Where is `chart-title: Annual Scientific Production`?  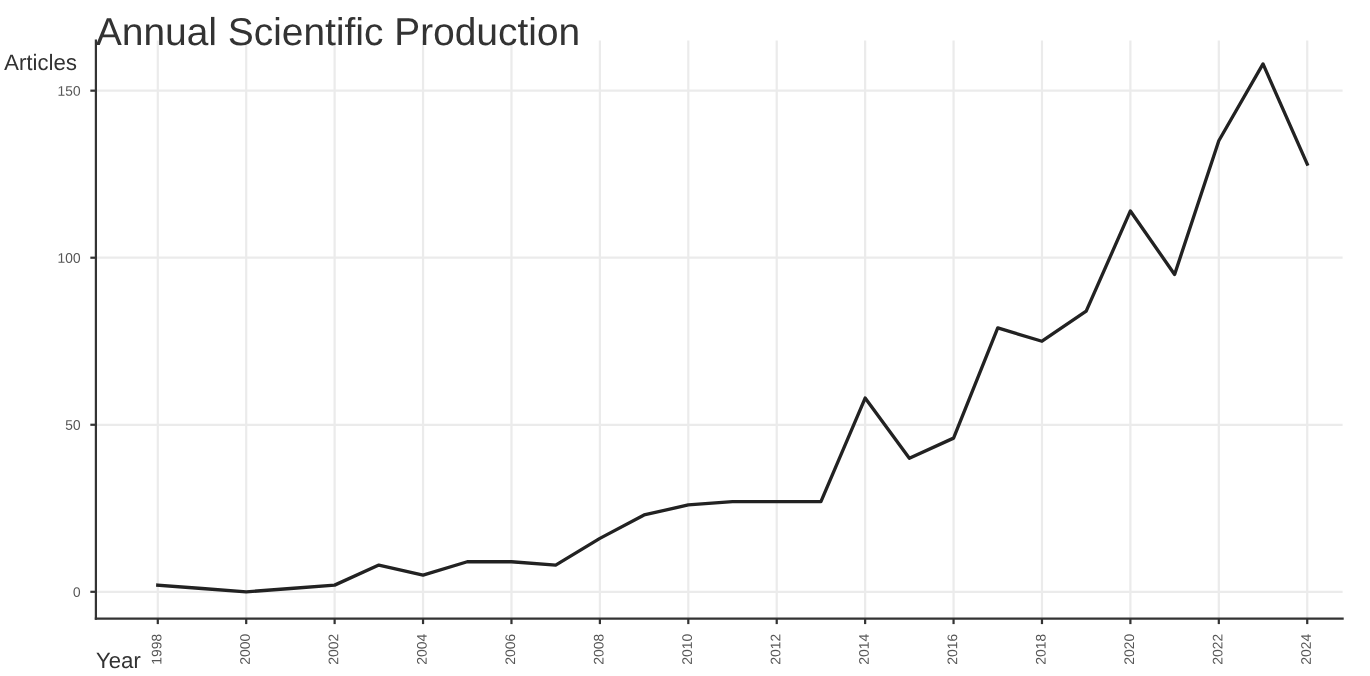 chart-title: Annual Scientific Production is located at coordinates (336, 31).